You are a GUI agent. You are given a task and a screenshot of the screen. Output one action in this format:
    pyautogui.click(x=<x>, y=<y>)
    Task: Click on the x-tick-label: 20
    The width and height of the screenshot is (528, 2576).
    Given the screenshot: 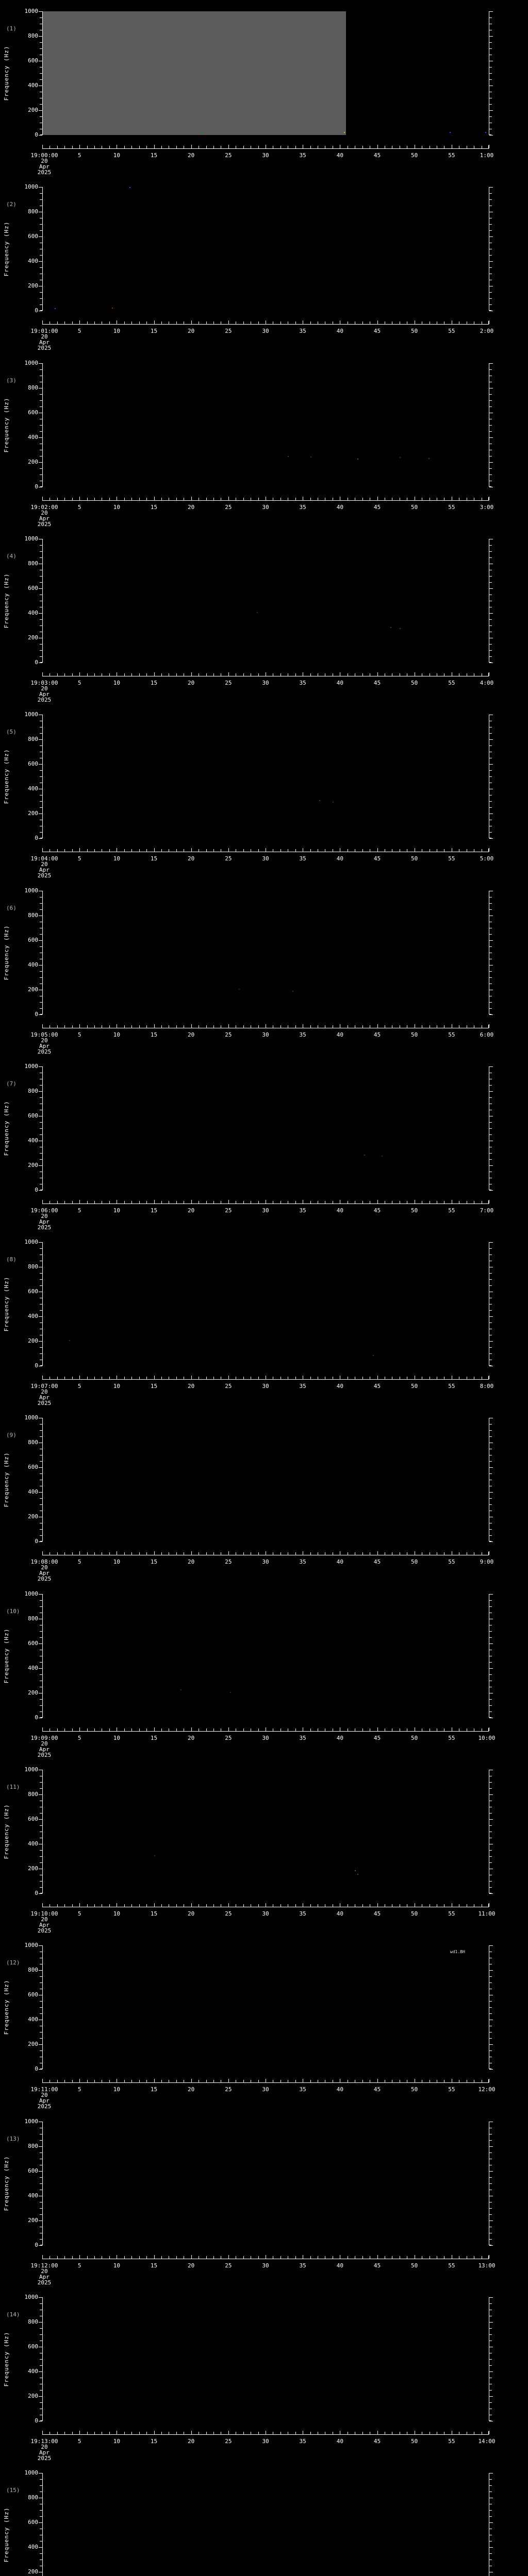 What is the action you would take?
    pyautogui.click(x=191, y=331)
    